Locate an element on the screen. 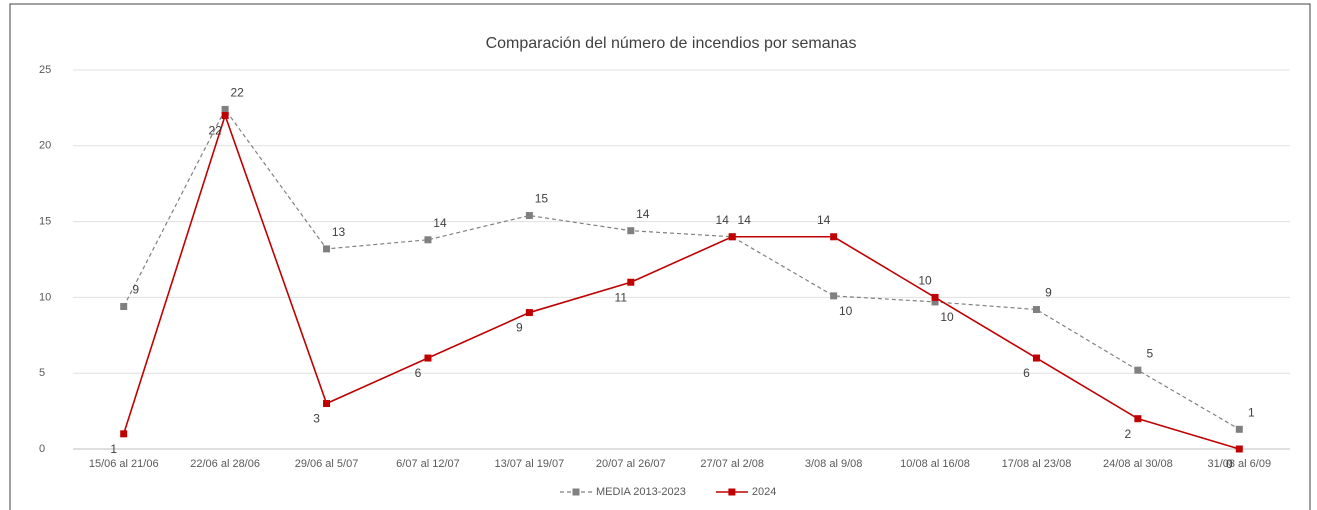 The height and width of the screenshot is (510, 1317). y-tick-label: 25 is located at coordinates (45, 70).